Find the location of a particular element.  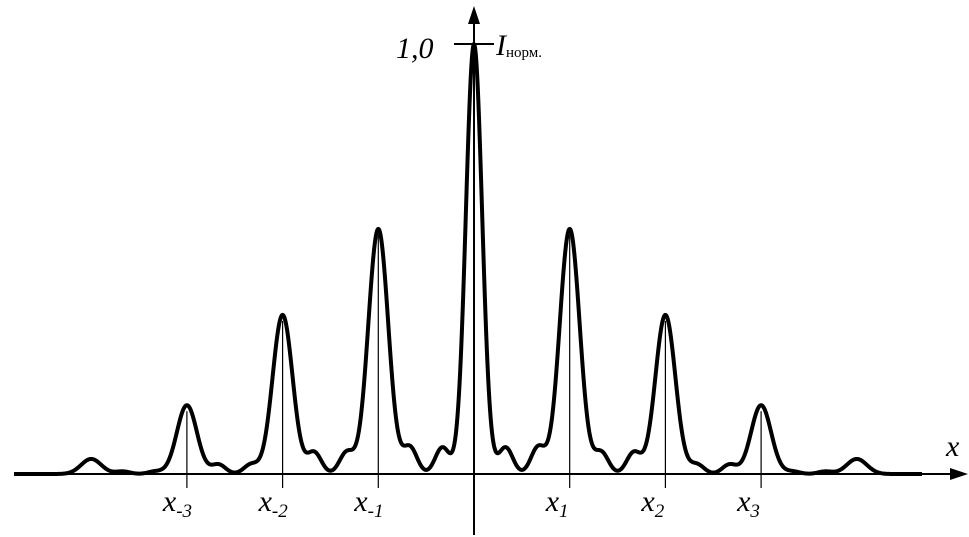

x-axis-arrow is located at coordinates (959, 474).